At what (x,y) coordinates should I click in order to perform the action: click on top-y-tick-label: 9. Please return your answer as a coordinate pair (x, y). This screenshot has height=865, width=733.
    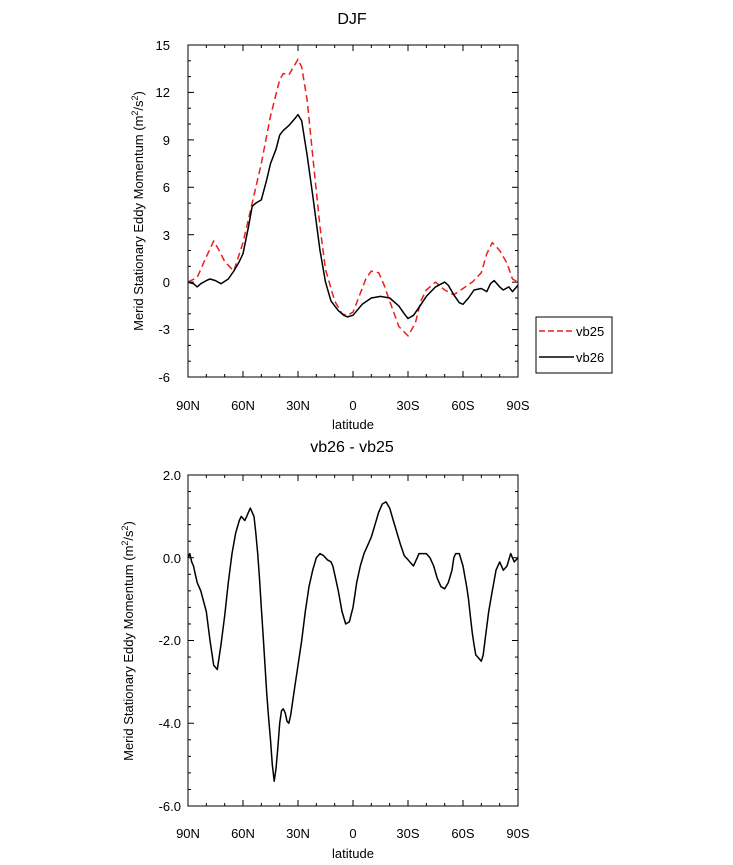
    Looking at the image, I should click on (166, 140).